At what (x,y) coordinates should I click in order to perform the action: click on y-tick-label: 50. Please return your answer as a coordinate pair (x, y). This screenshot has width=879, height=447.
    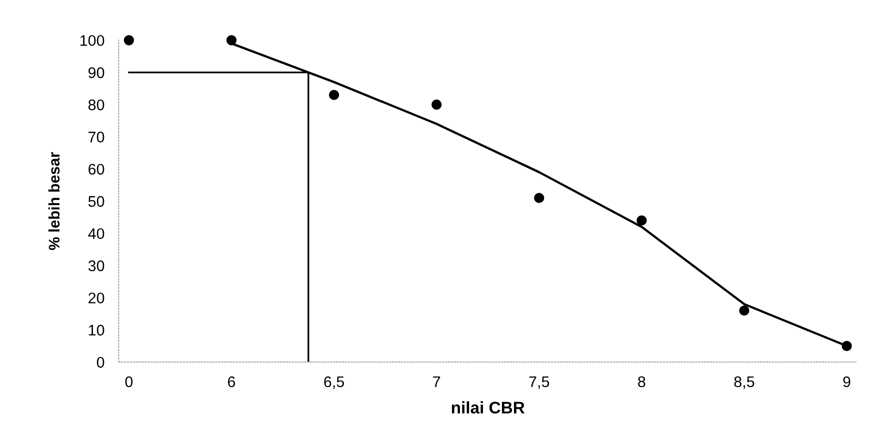
    Looking at the image, I should click on (96, 201).